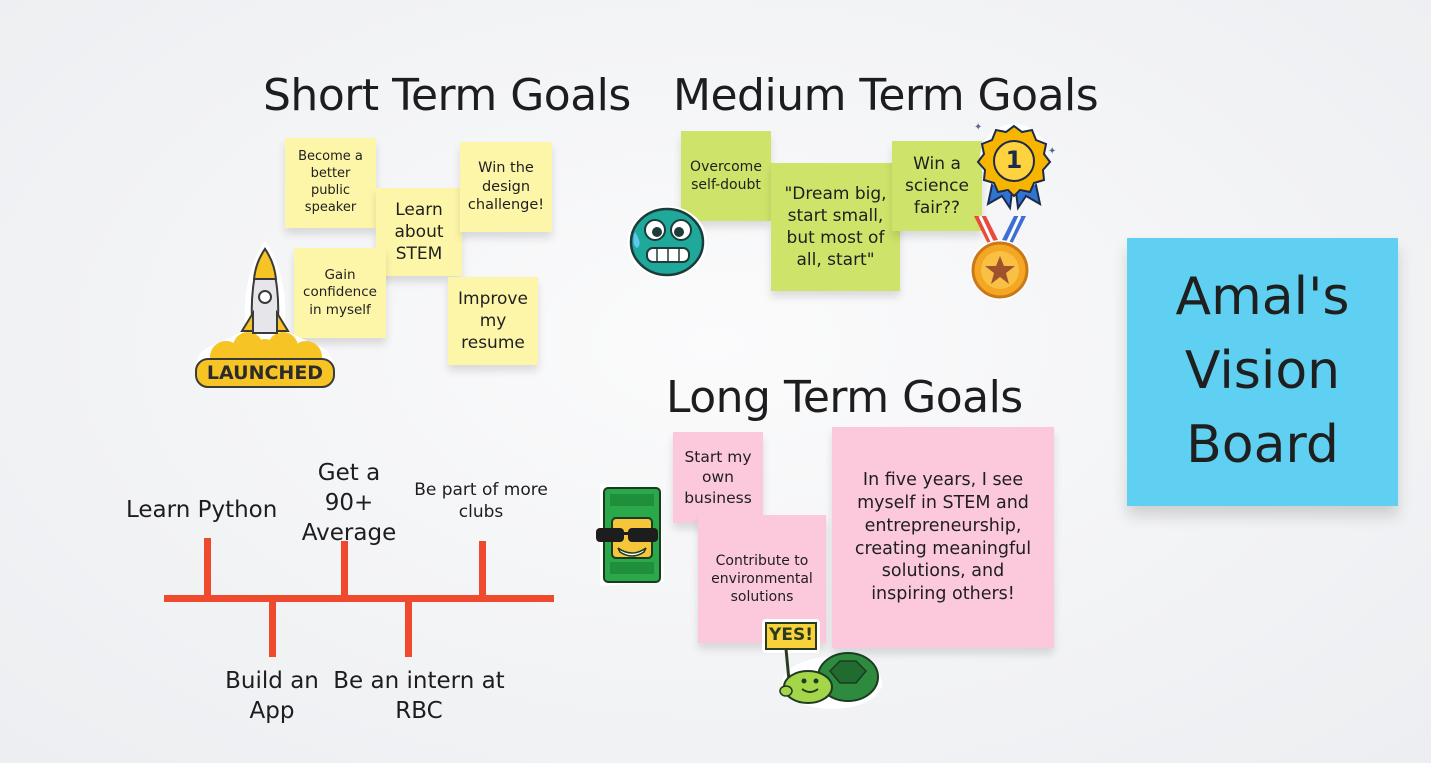 This screenshot has height=763, width=1431. Describe the element at coordinates (886, 95) in the screenshot. I see `medium-term-heading: Medium Term Goals` at that location.